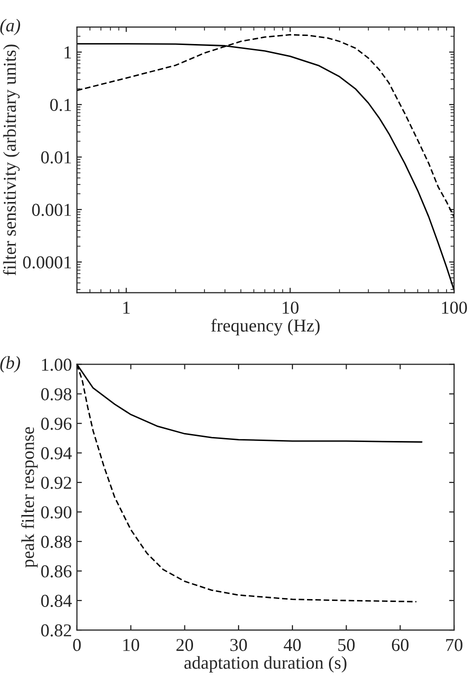  Describe the element at coordinates (47, 262) in the screenshot. I see `y-tick-label: 0.0001` at that location.